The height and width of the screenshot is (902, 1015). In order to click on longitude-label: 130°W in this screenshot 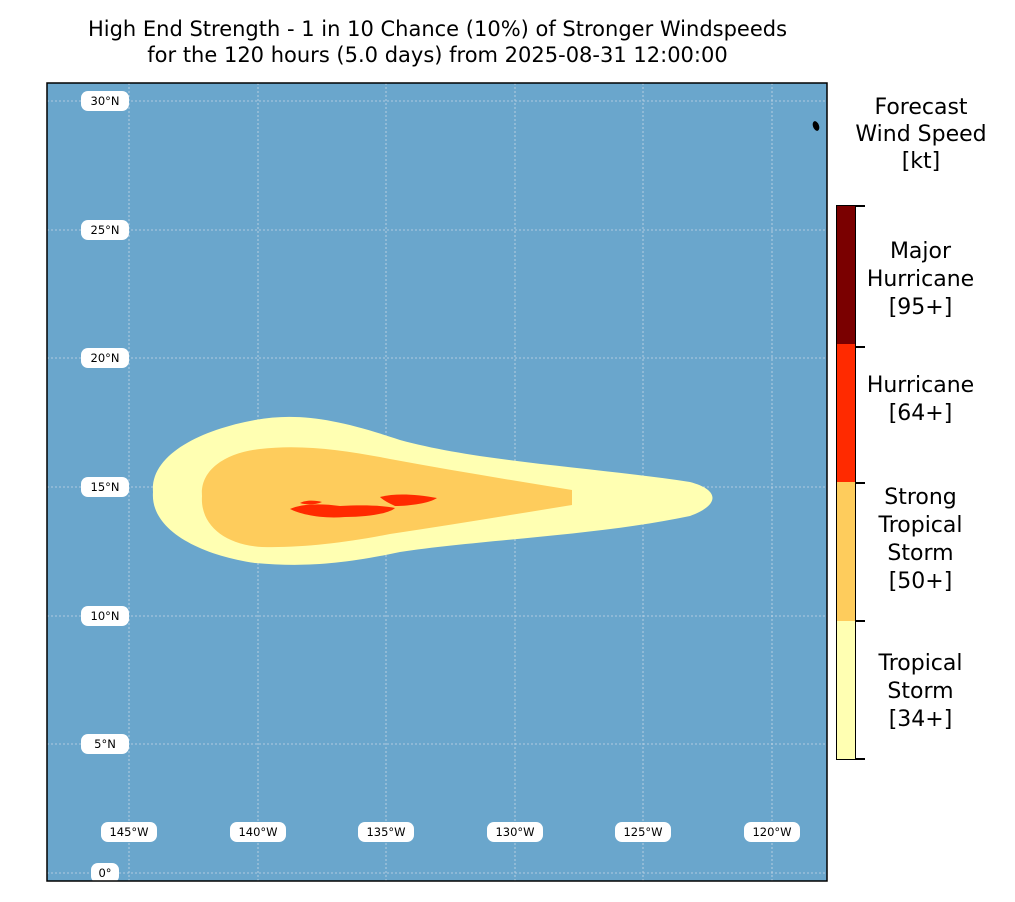, I will do `click(515, 832)`.